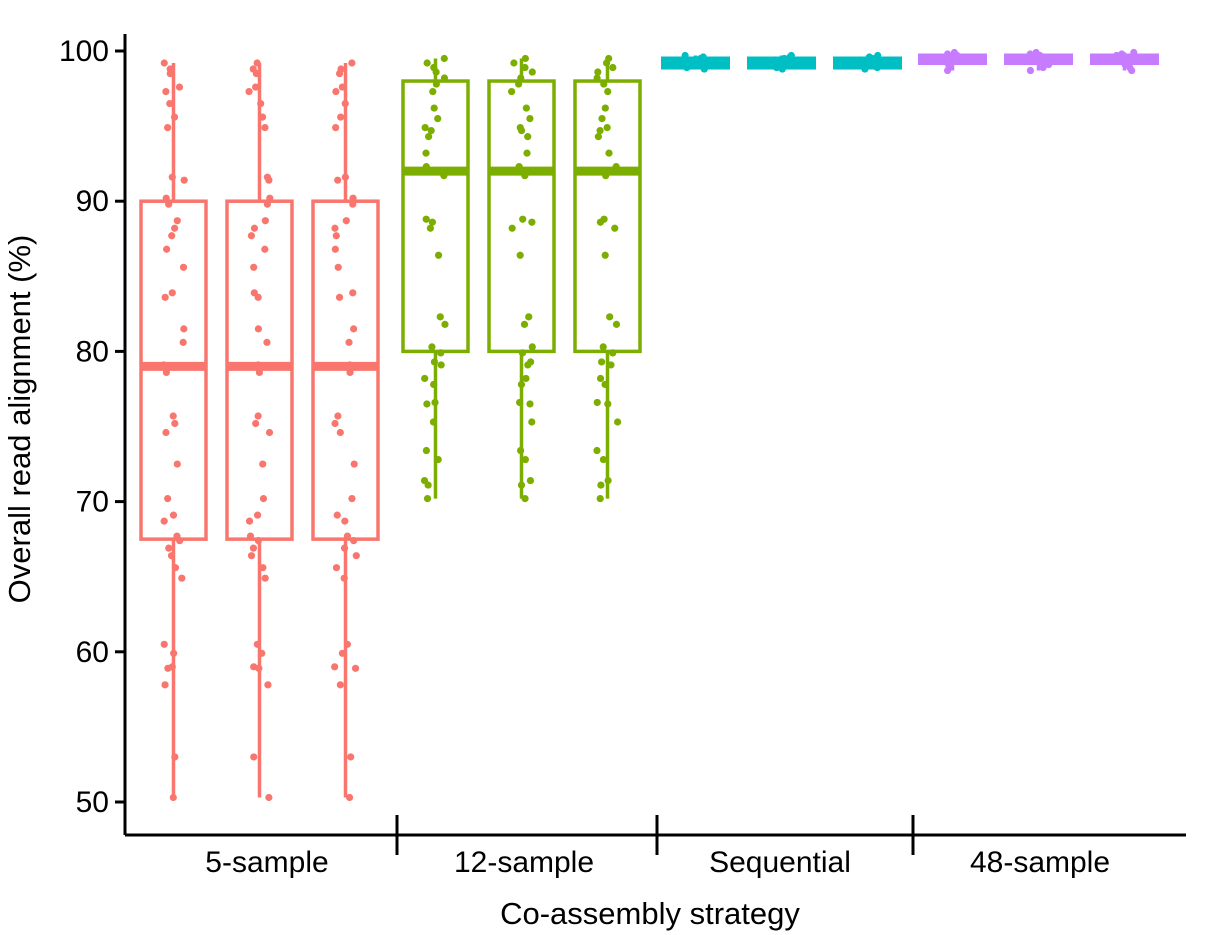 The image size is (1207, 935). What do you see at coordinates (84, 51) in the screenshot?
I see `y-tick-label-100: 100` at bounding box center [84, 51].